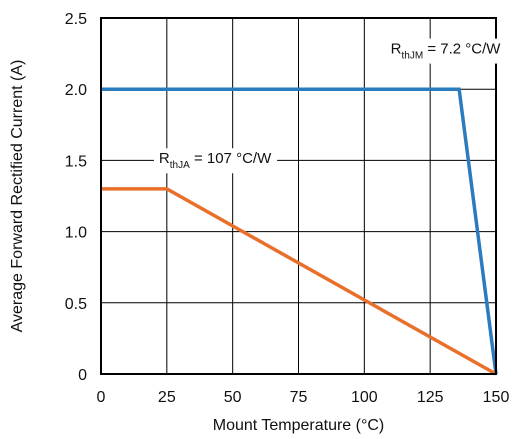 Image resolution: width=514 pixels, height=439 pixels. Describe the element at coordinates (17, 196) in the screenshot. I see `y-axis-label: Average Forward Rectified Current (A)` at that location.